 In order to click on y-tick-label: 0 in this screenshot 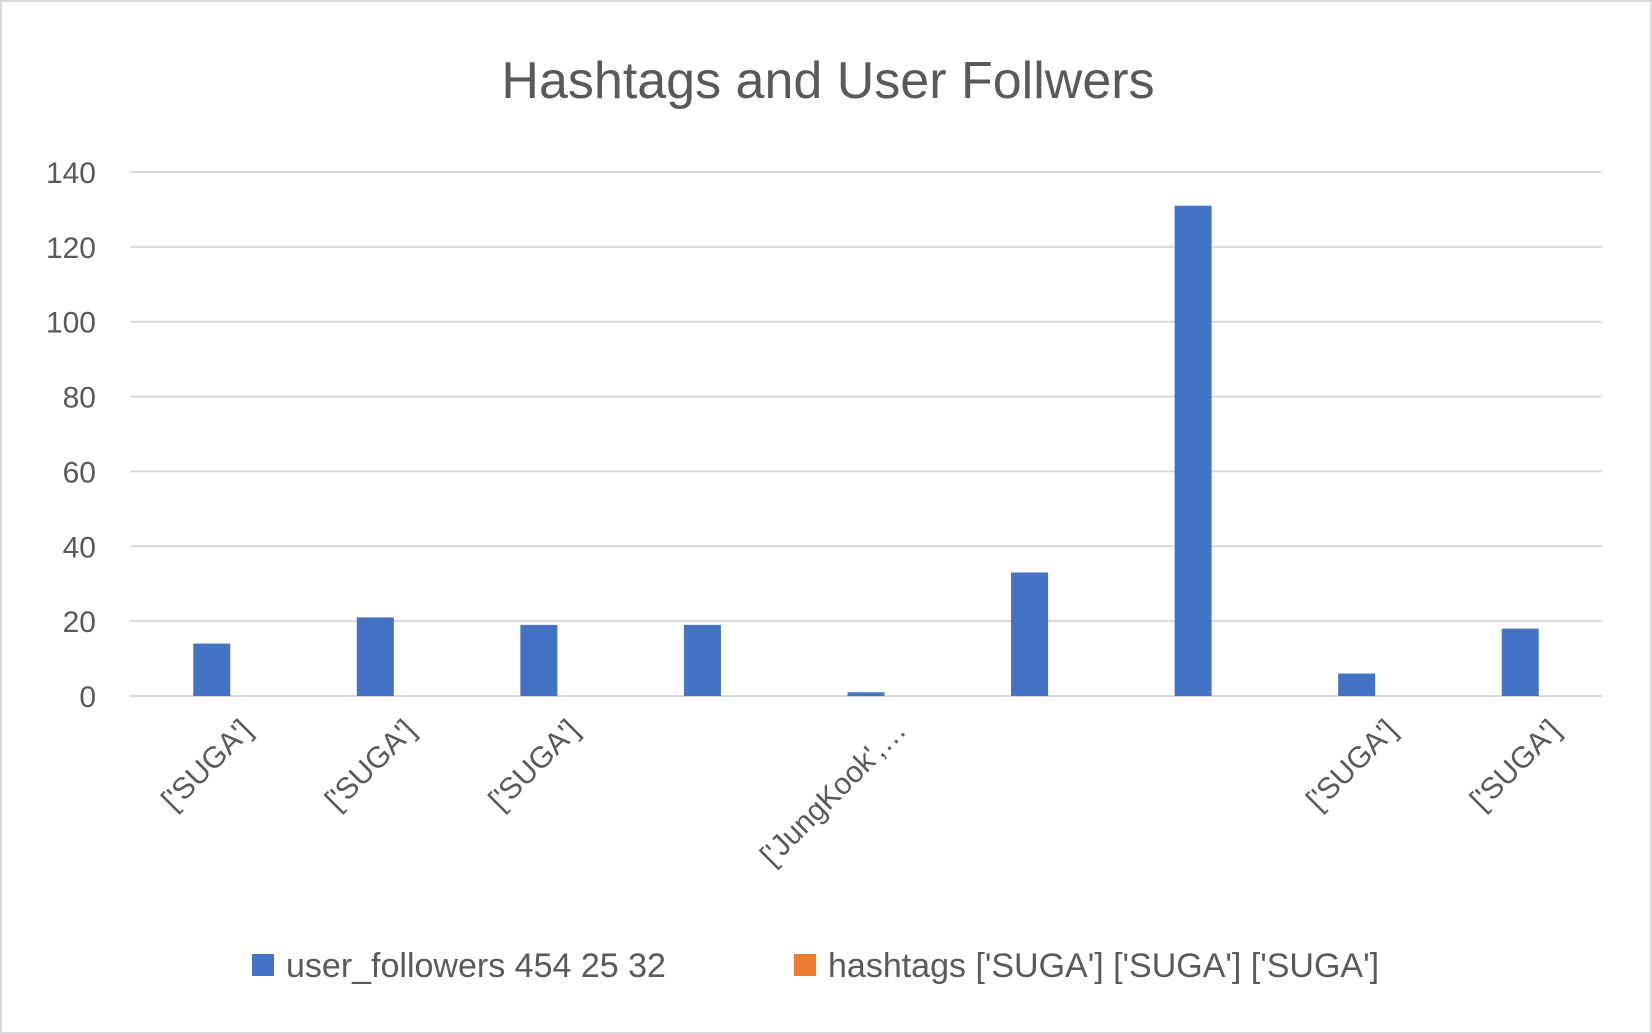, I will do `click(87, 697)`.